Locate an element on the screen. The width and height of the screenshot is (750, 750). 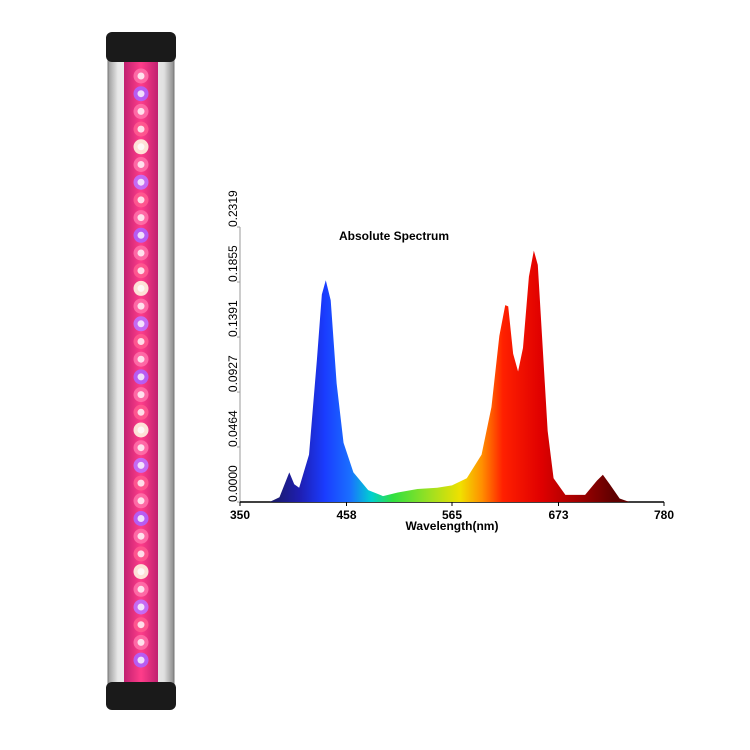
y-tick-label: 0.1855 is located at coordinates (233, 263).